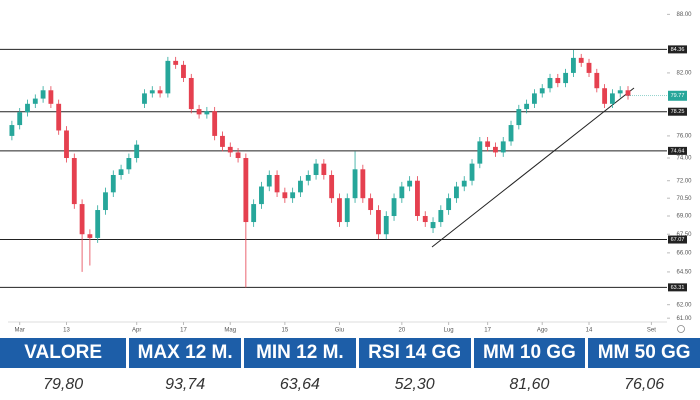 This screenshot has height=400, width=700. Describe the element at coordinates (684, 73) in the screenshot. I see `y-tick-label: 82.00` at that location.